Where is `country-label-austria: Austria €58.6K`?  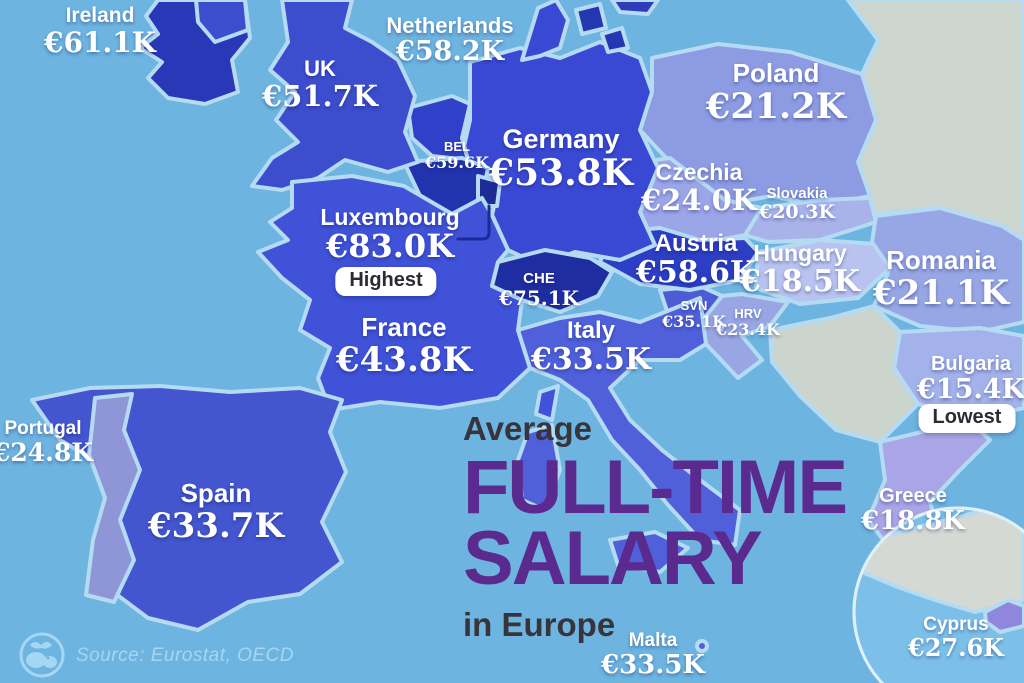
country-label-austria: Austria €58.6K is located at coordinates (696, 260).